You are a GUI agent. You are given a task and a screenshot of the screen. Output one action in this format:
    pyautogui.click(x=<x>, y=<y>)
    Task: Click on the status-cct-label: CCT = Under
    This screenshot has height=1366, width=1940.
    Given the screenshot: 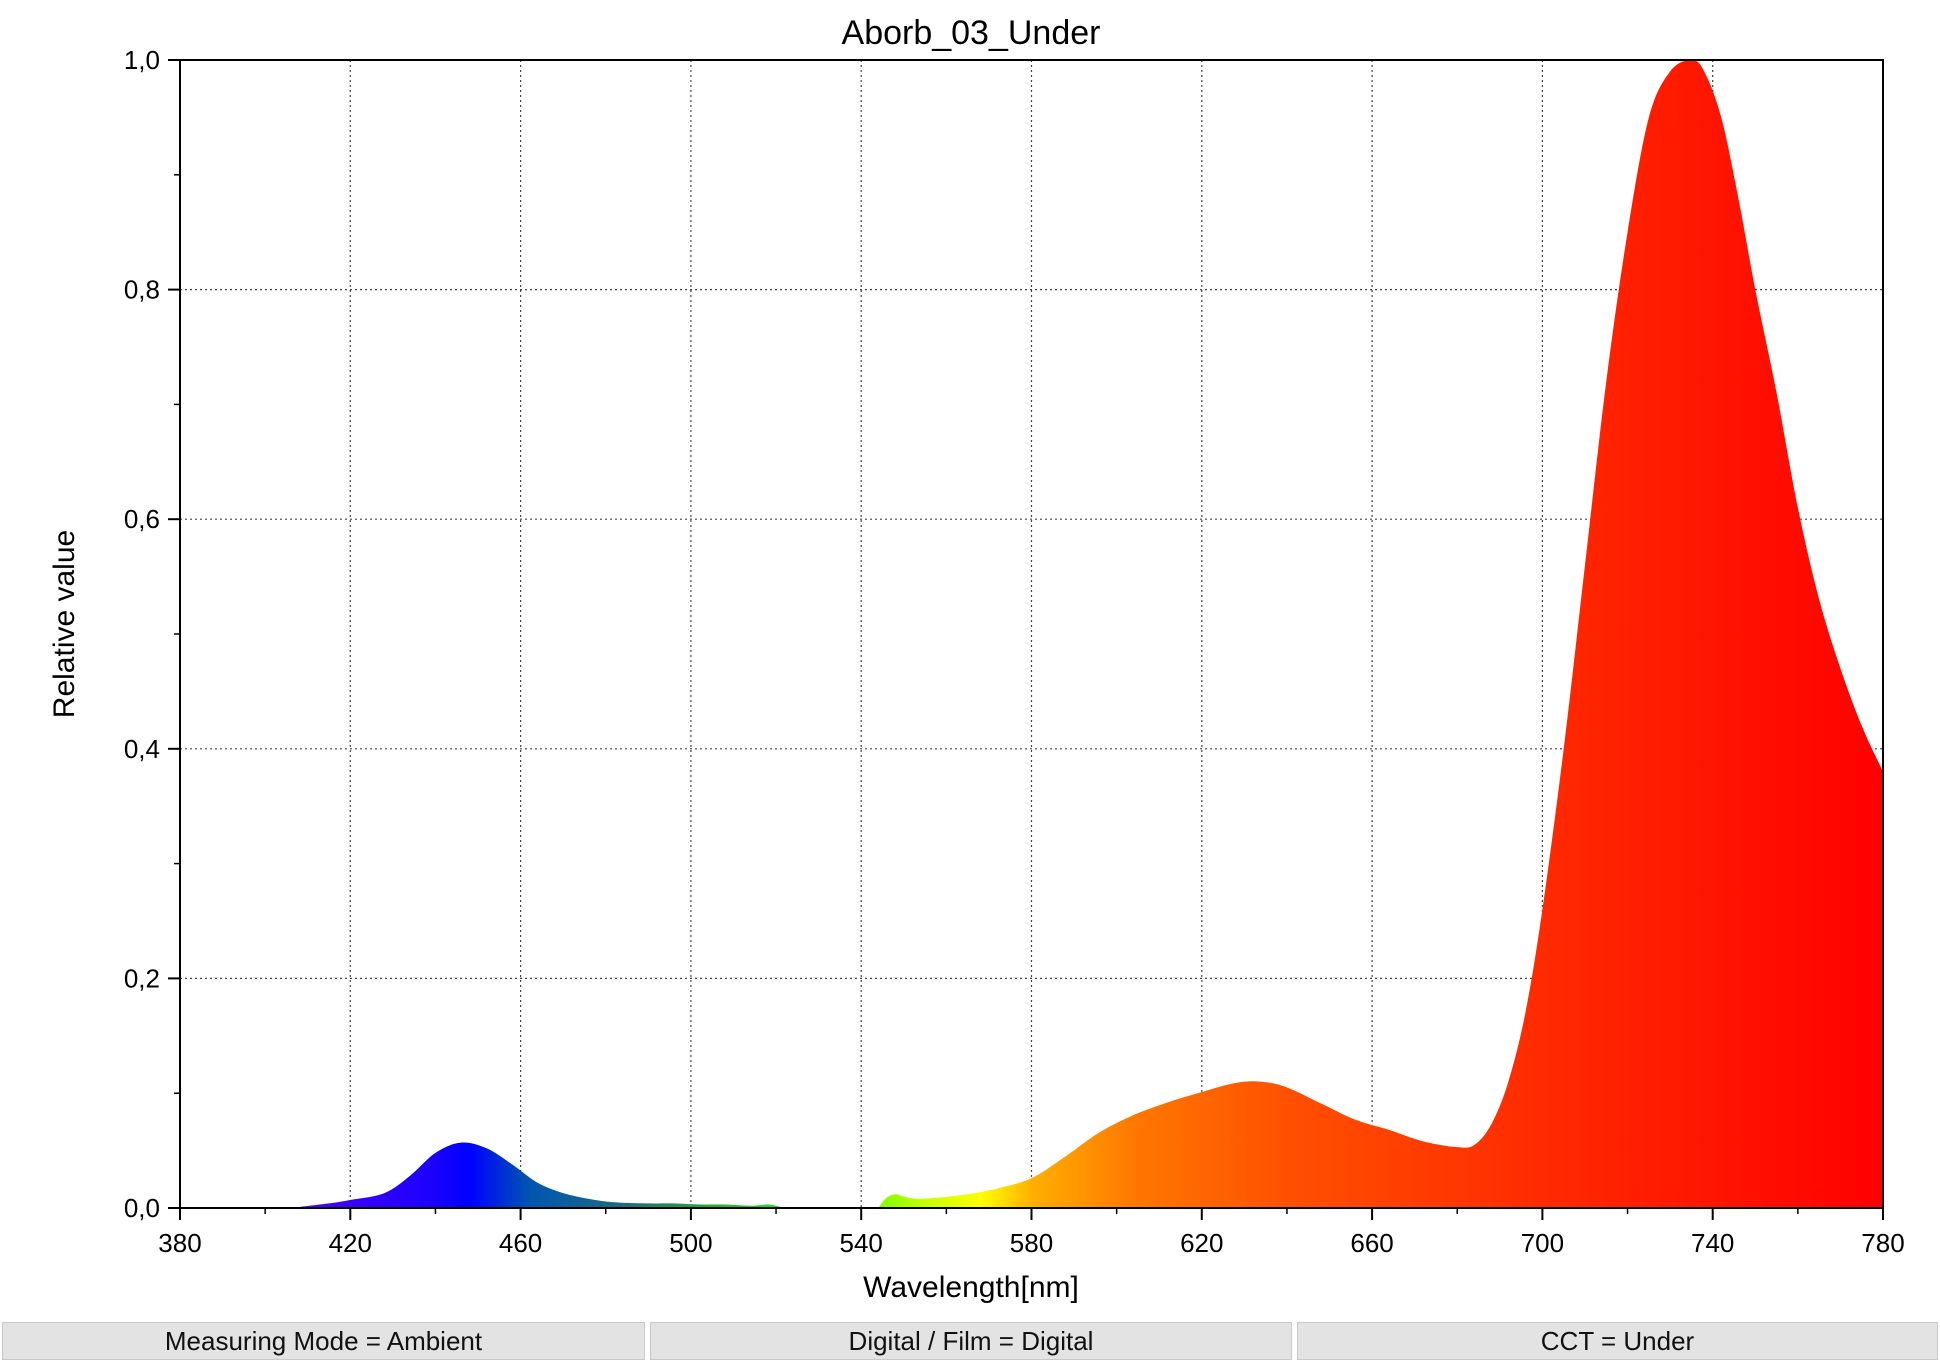 What is the action you would take?
    pyautogui.click(x=1617, y=1340)
    